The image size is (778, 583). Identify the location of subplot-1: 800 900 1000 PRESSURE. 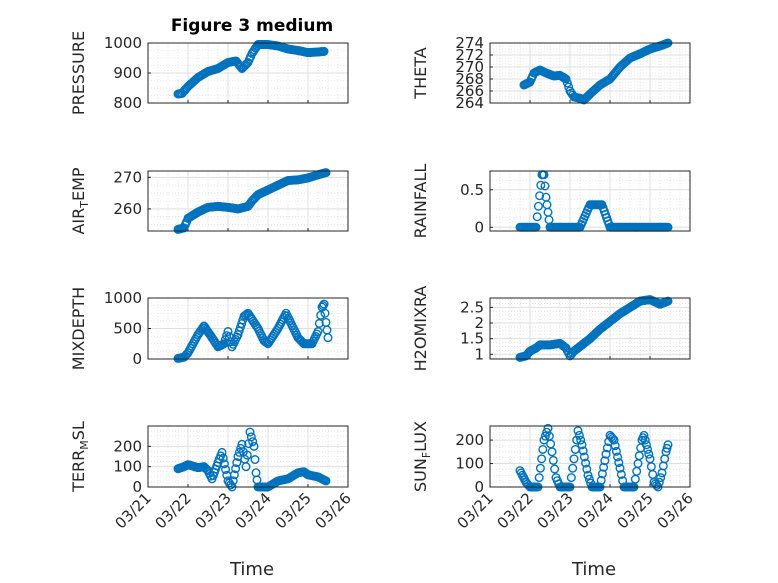
(209, 73).